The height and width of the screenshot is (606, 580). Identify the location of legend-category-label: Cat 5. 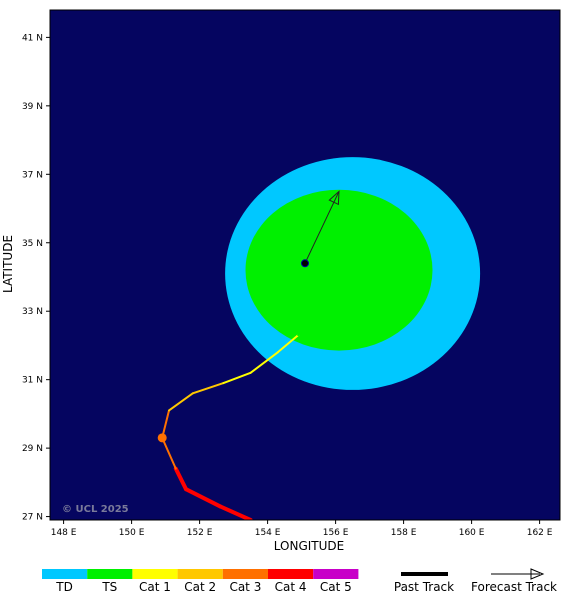
(336, 587).